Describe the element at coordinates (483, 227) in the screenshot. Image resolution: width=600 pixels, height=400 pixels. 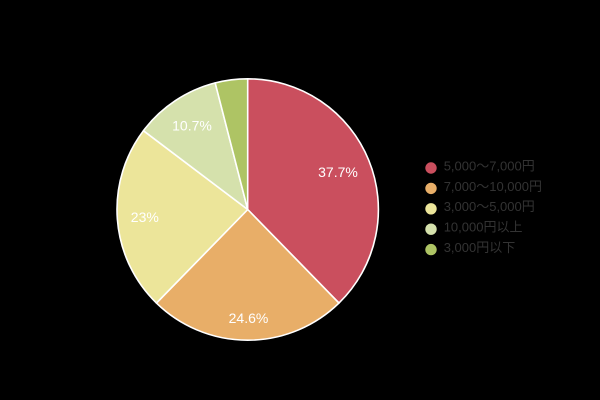
I see `svg-text: 10,000円以上` at that location.